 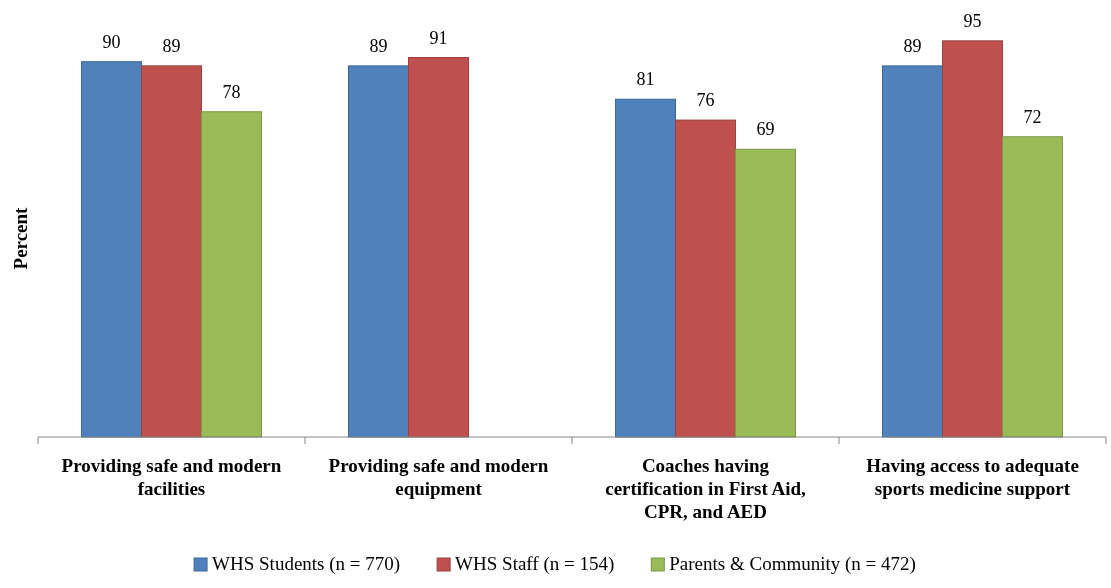 What do you see at coordinates (306, 564) in the screenshot?
I see `legend-label: WHS Students (n = 770)` at bounding box center [306, 564].